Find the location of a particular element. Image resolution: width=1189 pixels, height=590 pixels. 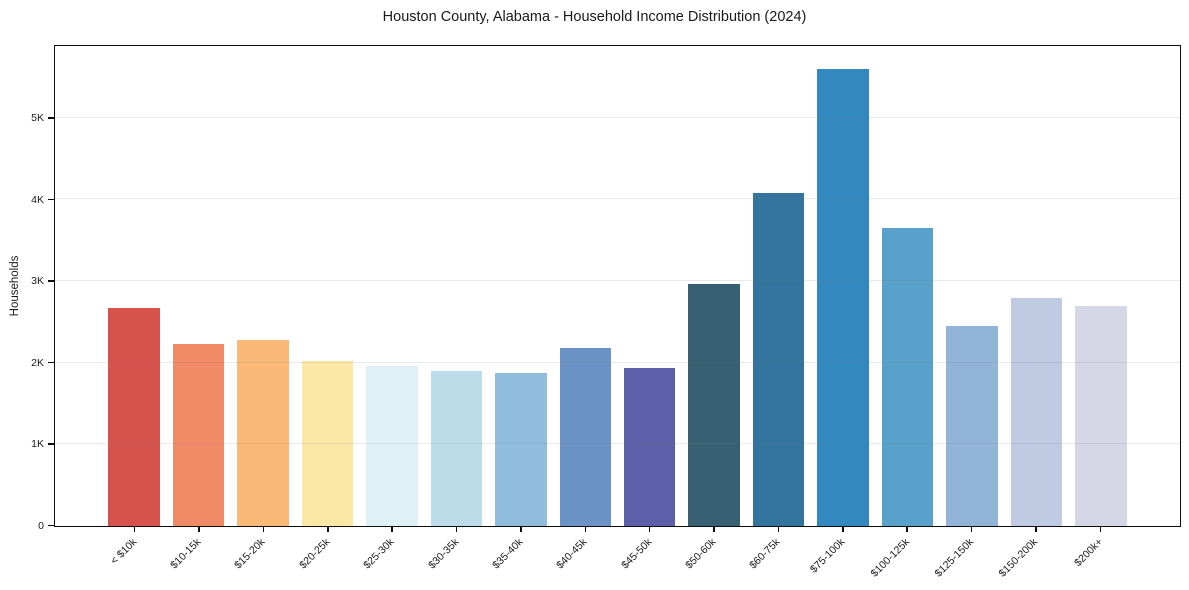

bar-10k is located at coordinates (134, 417).